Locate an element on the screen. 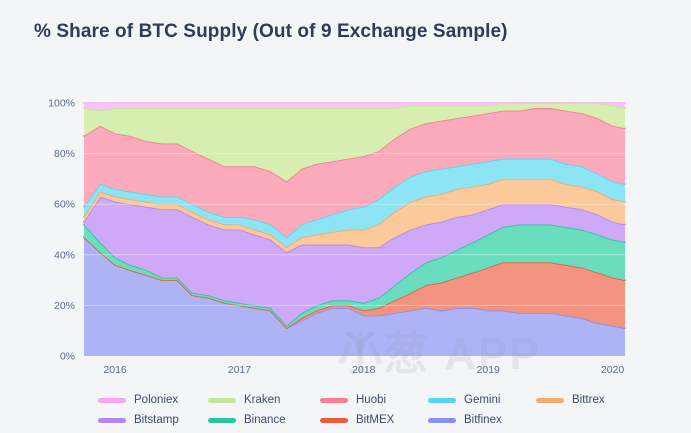  area-band-poloniex is located at coordinates (354, 107).